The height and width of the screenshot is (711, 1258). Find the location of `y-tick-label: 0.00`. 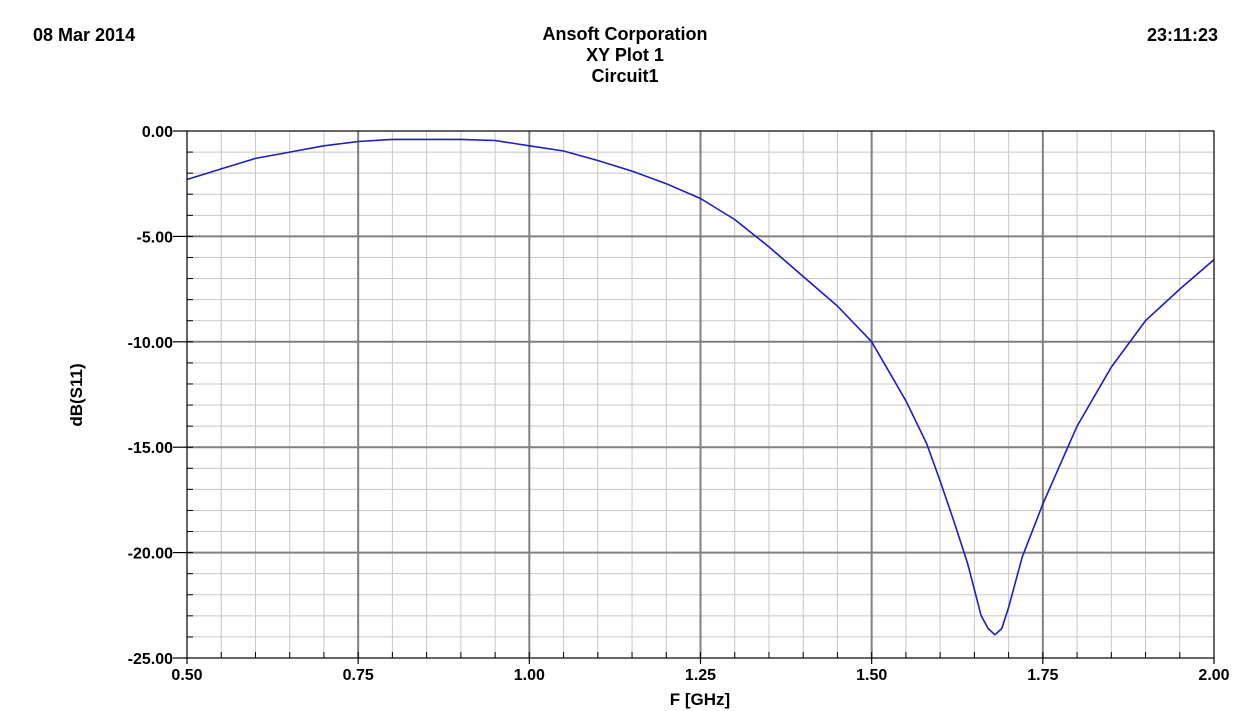

y-tick-label: 0.00 is located at coordinates (157, 132).